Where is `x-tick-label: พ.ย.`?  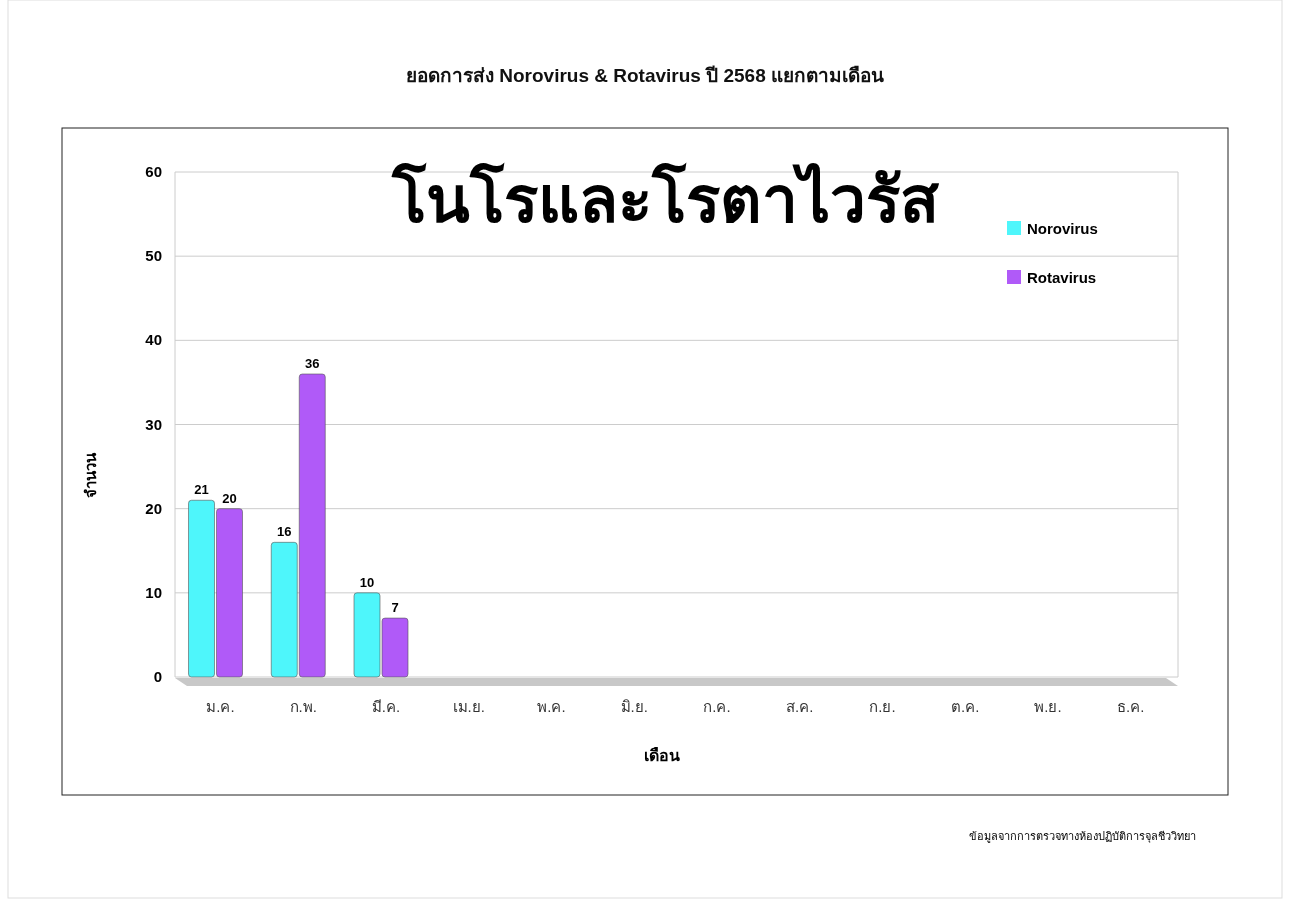 x-tick-label: พ.ย. is located at coordinates (1048, 706).